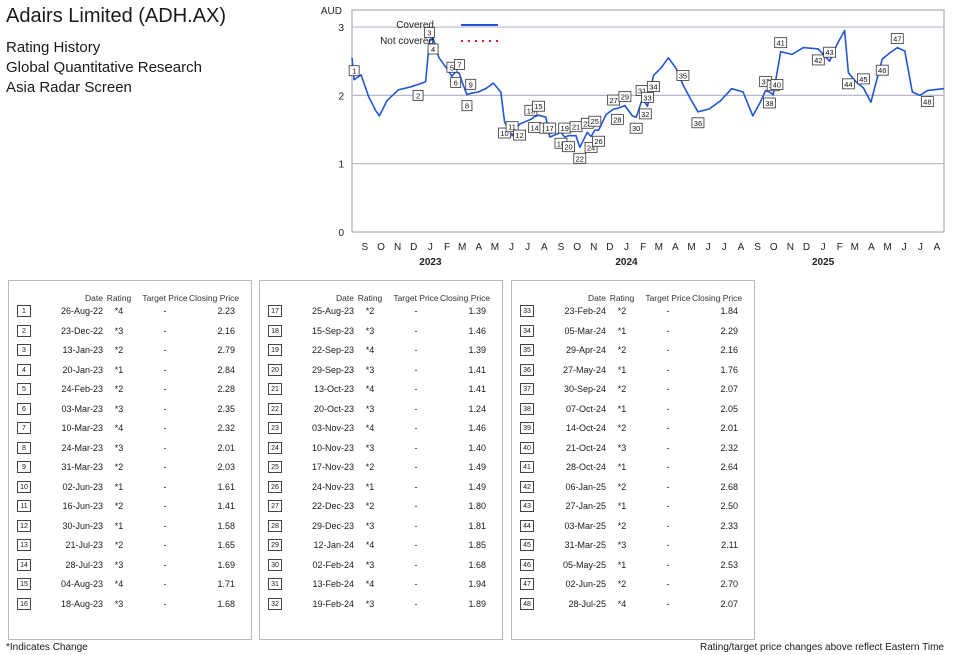 The width and height of the screenshot is (954, 655). Describe the element at coordinates (647, 97) in the screenshot. I see `rating-marker-label: 33` at that location.